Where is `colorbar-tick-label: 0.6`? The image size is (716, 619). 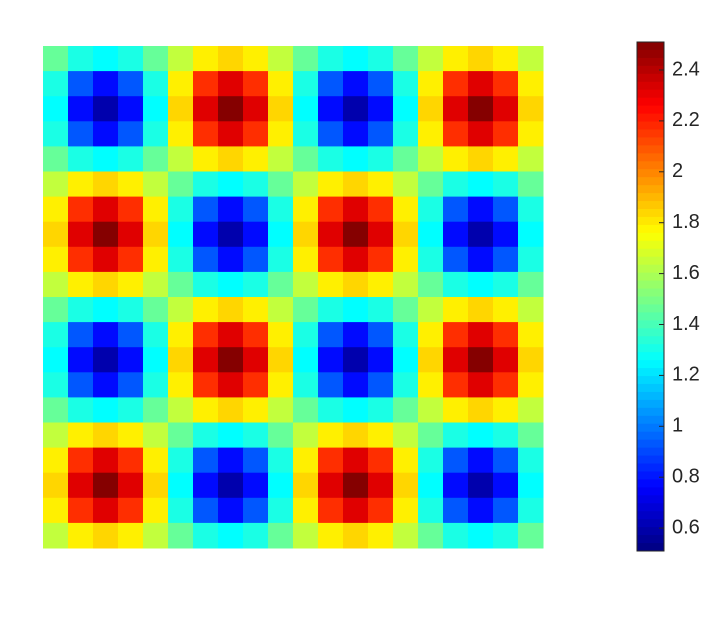 colorbar-tick-label: 0.6 is located at coordinates (686, 527).